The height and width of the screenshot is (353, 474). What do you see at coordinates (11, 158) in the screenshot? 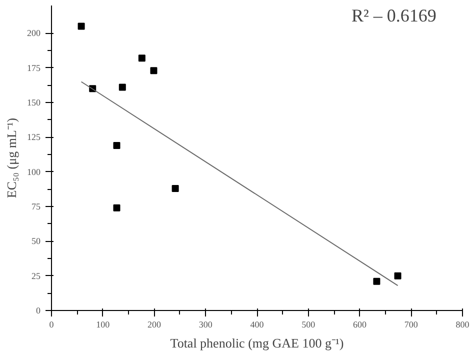
I see `y-axis-title: EC₅₀ (μg mL⁻¹)` at bounding box center [11, 158].